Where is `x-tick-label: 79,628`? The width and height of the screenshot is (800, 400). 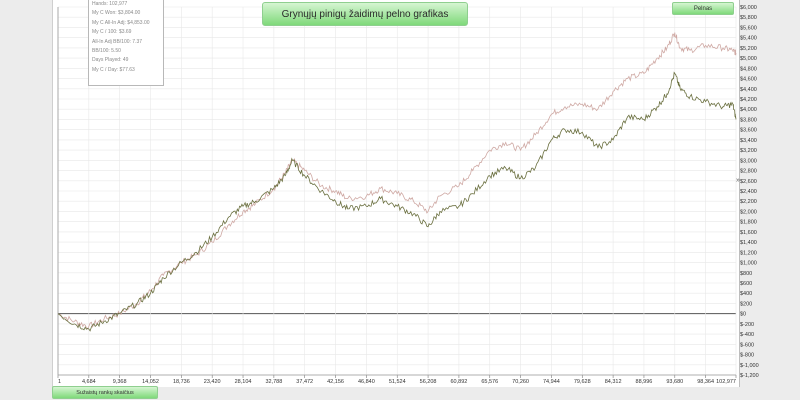 x-tick-label: 79,628 is located at coordinates (582, 382).